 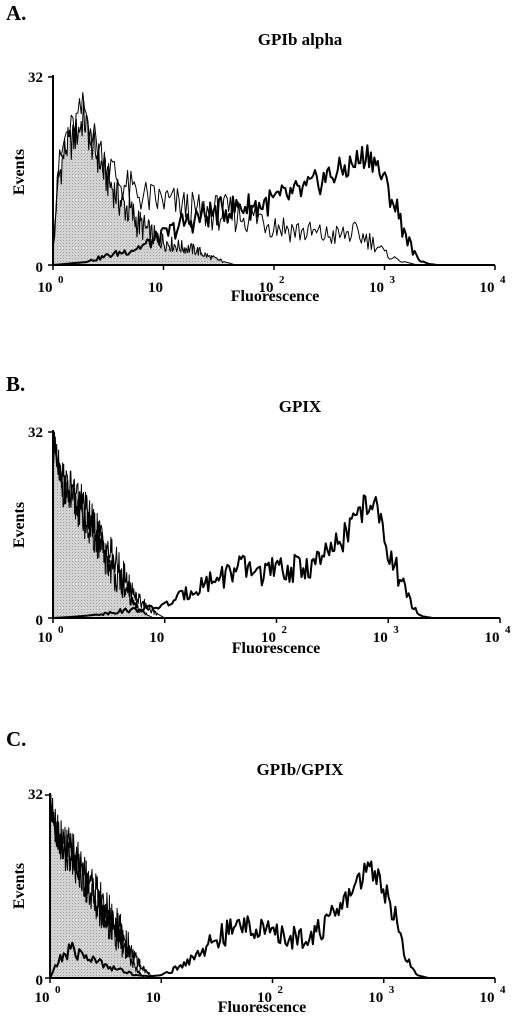 I want to click on panel-letter: A., so click(x=16, y=13).